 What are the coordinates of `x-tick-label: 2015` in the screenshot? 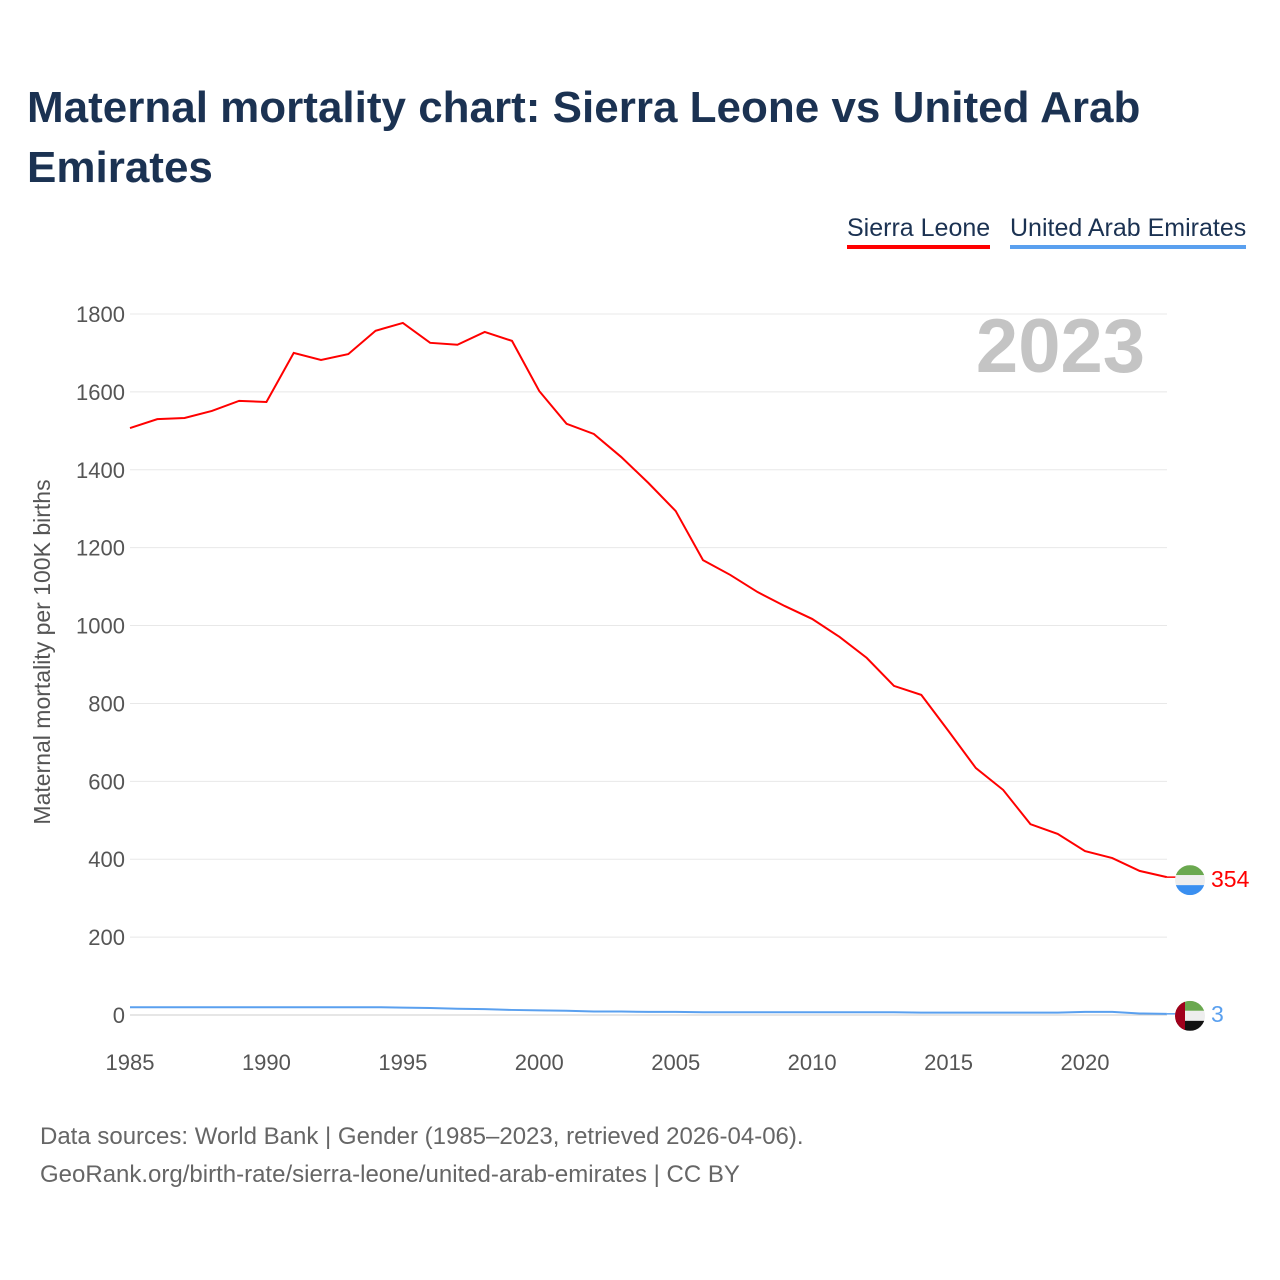 It's located at (948, 1062).